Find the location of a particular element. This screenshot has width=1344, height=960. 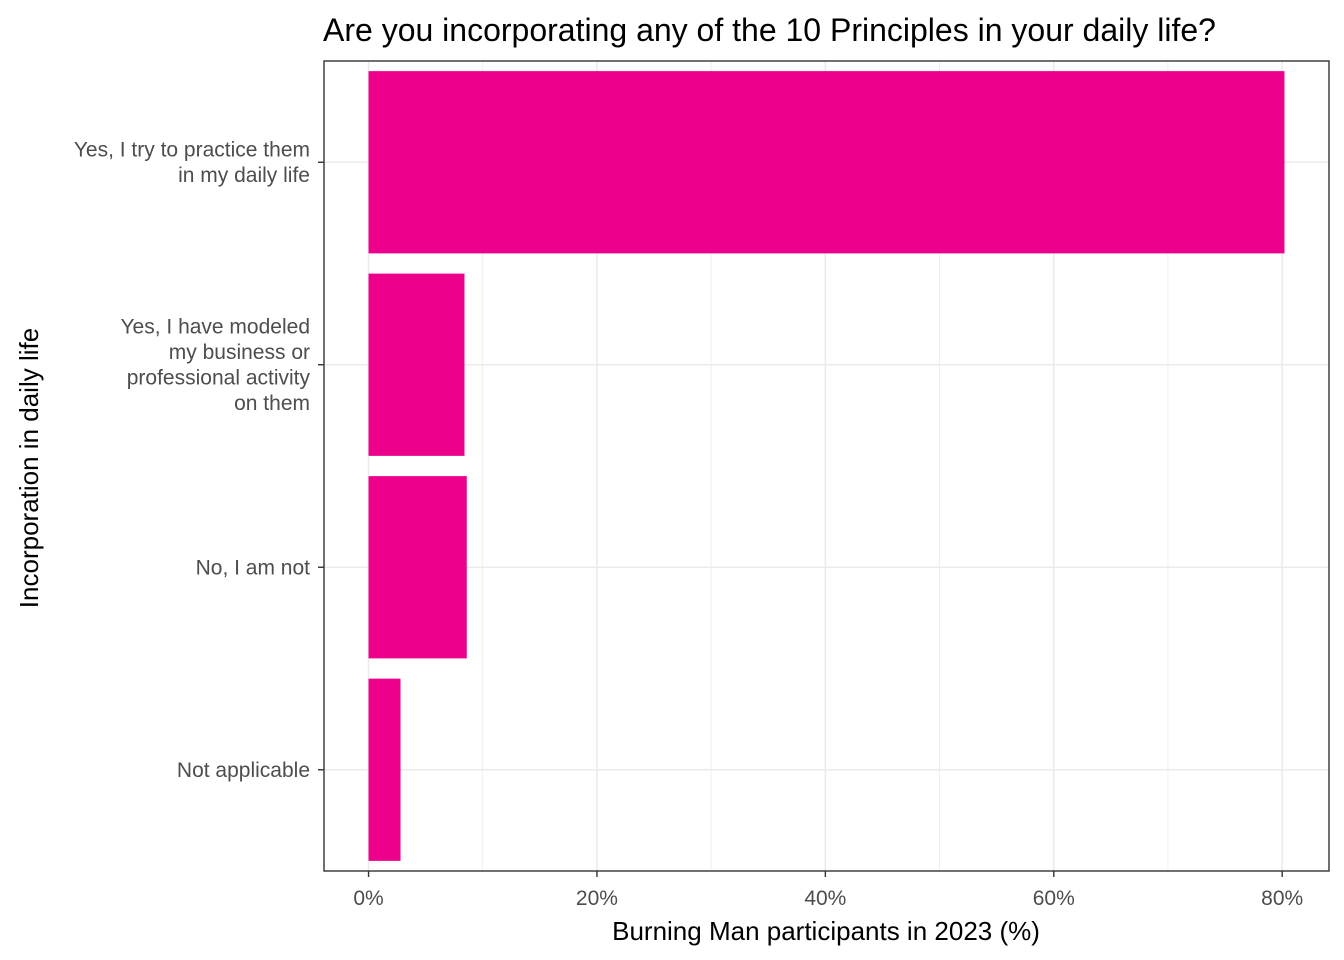

x-axis-title: Burning Man participants in 2023 (%) is located at coordinates (826, 931).